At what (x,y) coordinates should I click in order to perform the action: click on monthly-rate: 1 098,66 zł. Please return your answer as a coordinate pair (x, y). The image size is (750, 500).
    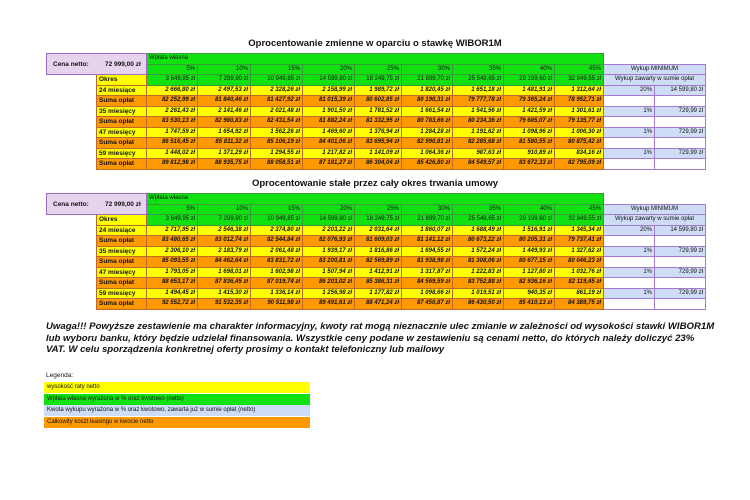
    Looking at the image, I should click on (427, 293).